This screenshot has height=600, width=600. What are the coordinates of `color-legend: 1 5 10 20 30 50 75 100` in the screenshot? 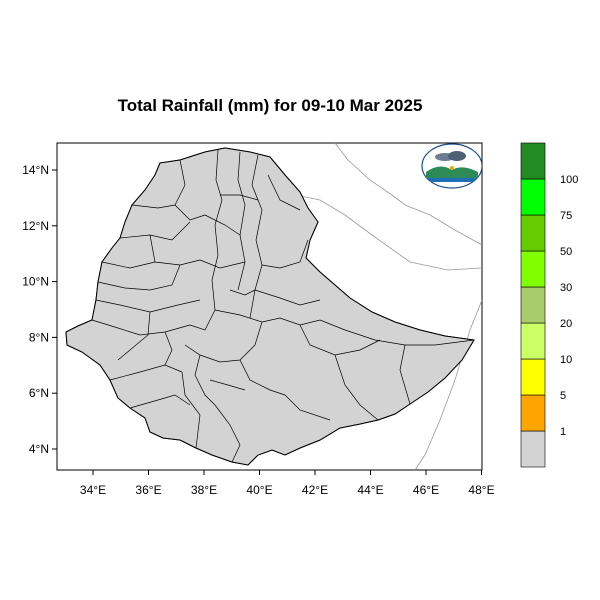 It's located at (549, 305).